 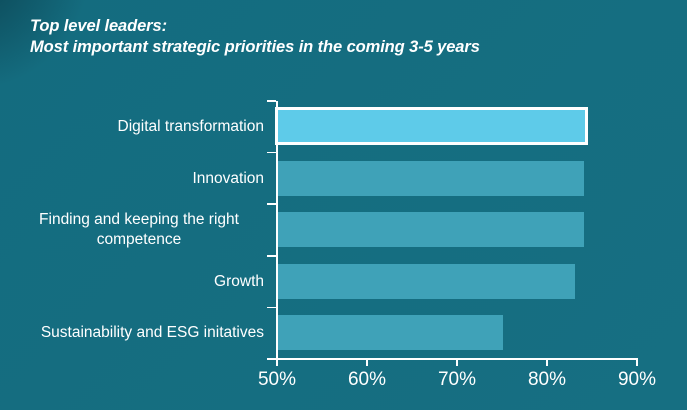 I want to click on bar-sustainability-and-esg-initatives, so click(x=390, y=333).